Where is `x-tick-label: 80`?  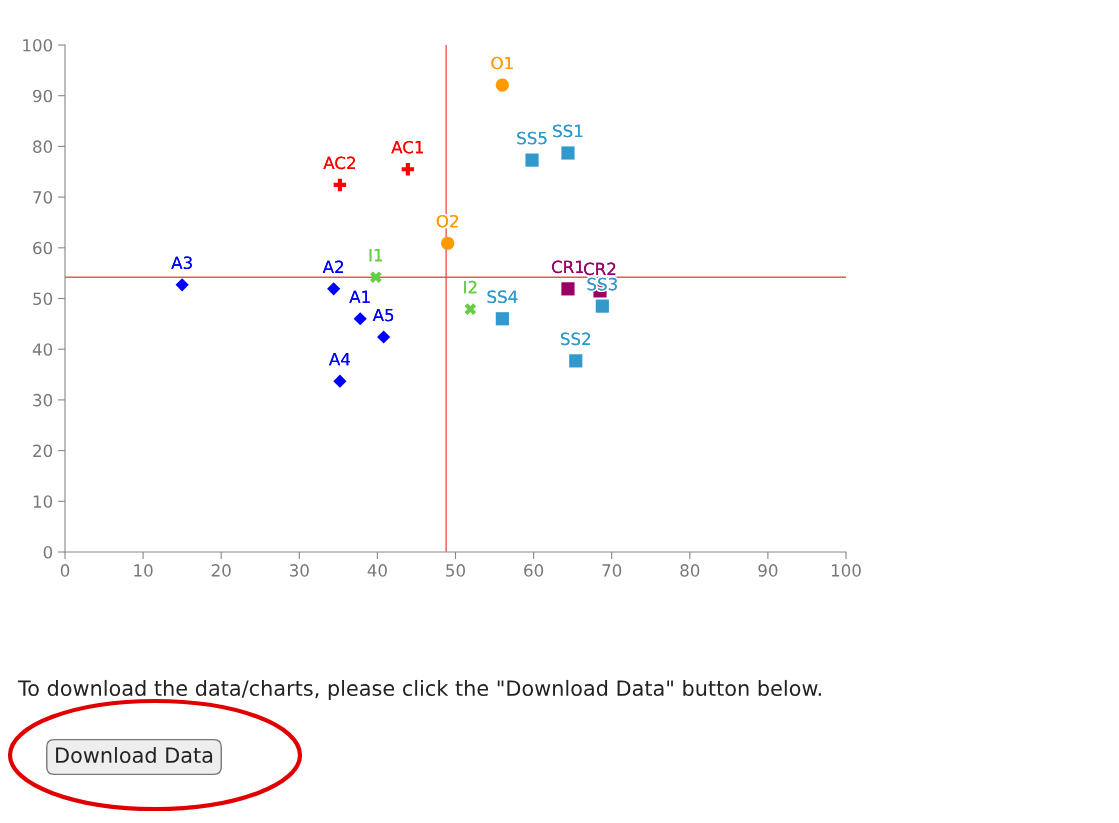
x-tick-label: 80 is located at coordinates (690, 570).